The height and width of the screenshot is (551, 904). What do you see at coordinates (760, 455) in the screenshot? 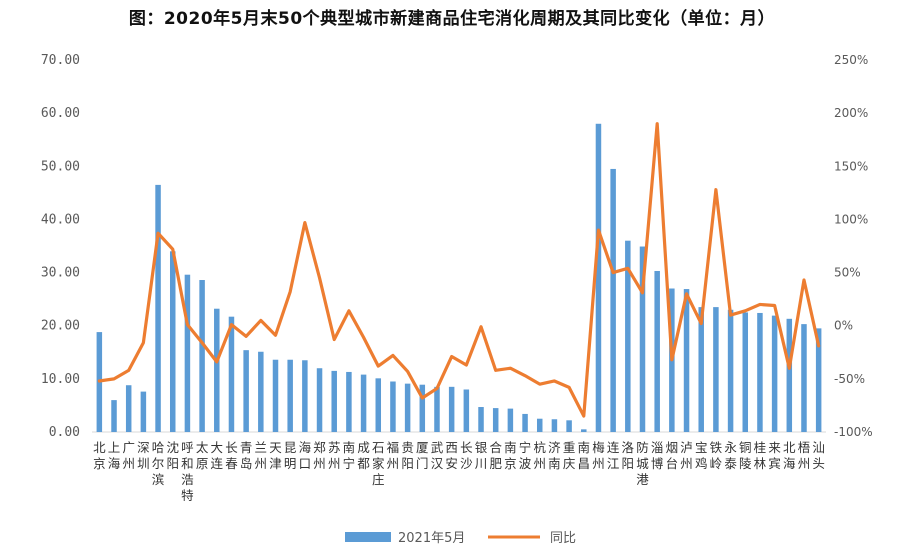
I see `x-tick-label: 桂林` at bounding box center [760, 455].